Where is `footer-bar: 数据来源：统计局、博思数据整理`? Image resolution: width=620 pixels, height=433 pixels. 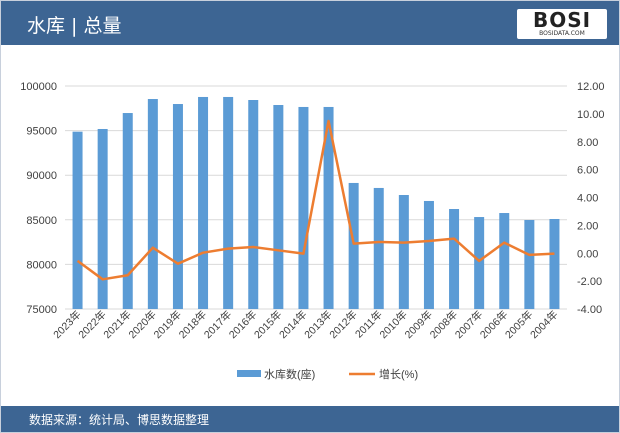
footer-bar: 数据来源：统计局、博思数据整理 is located at coordinates (310, 419).